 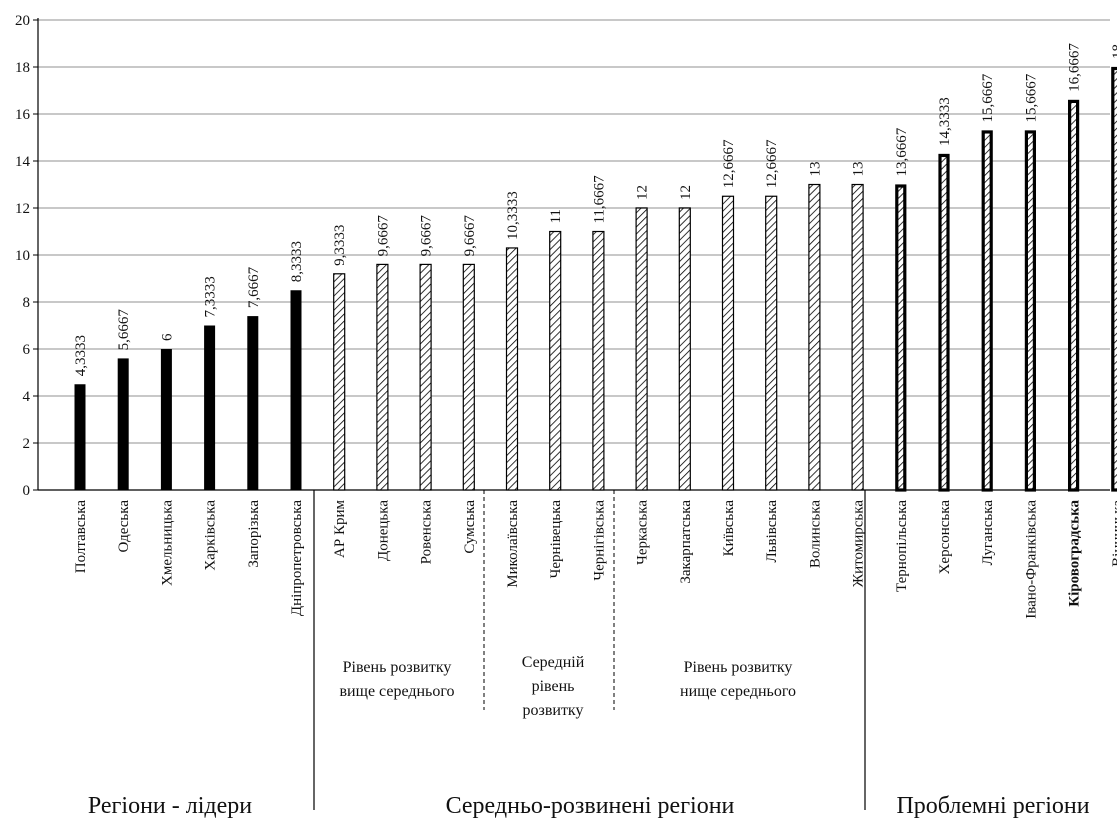 I want to click on category-label: Донецька, so click(x=383, y=530).